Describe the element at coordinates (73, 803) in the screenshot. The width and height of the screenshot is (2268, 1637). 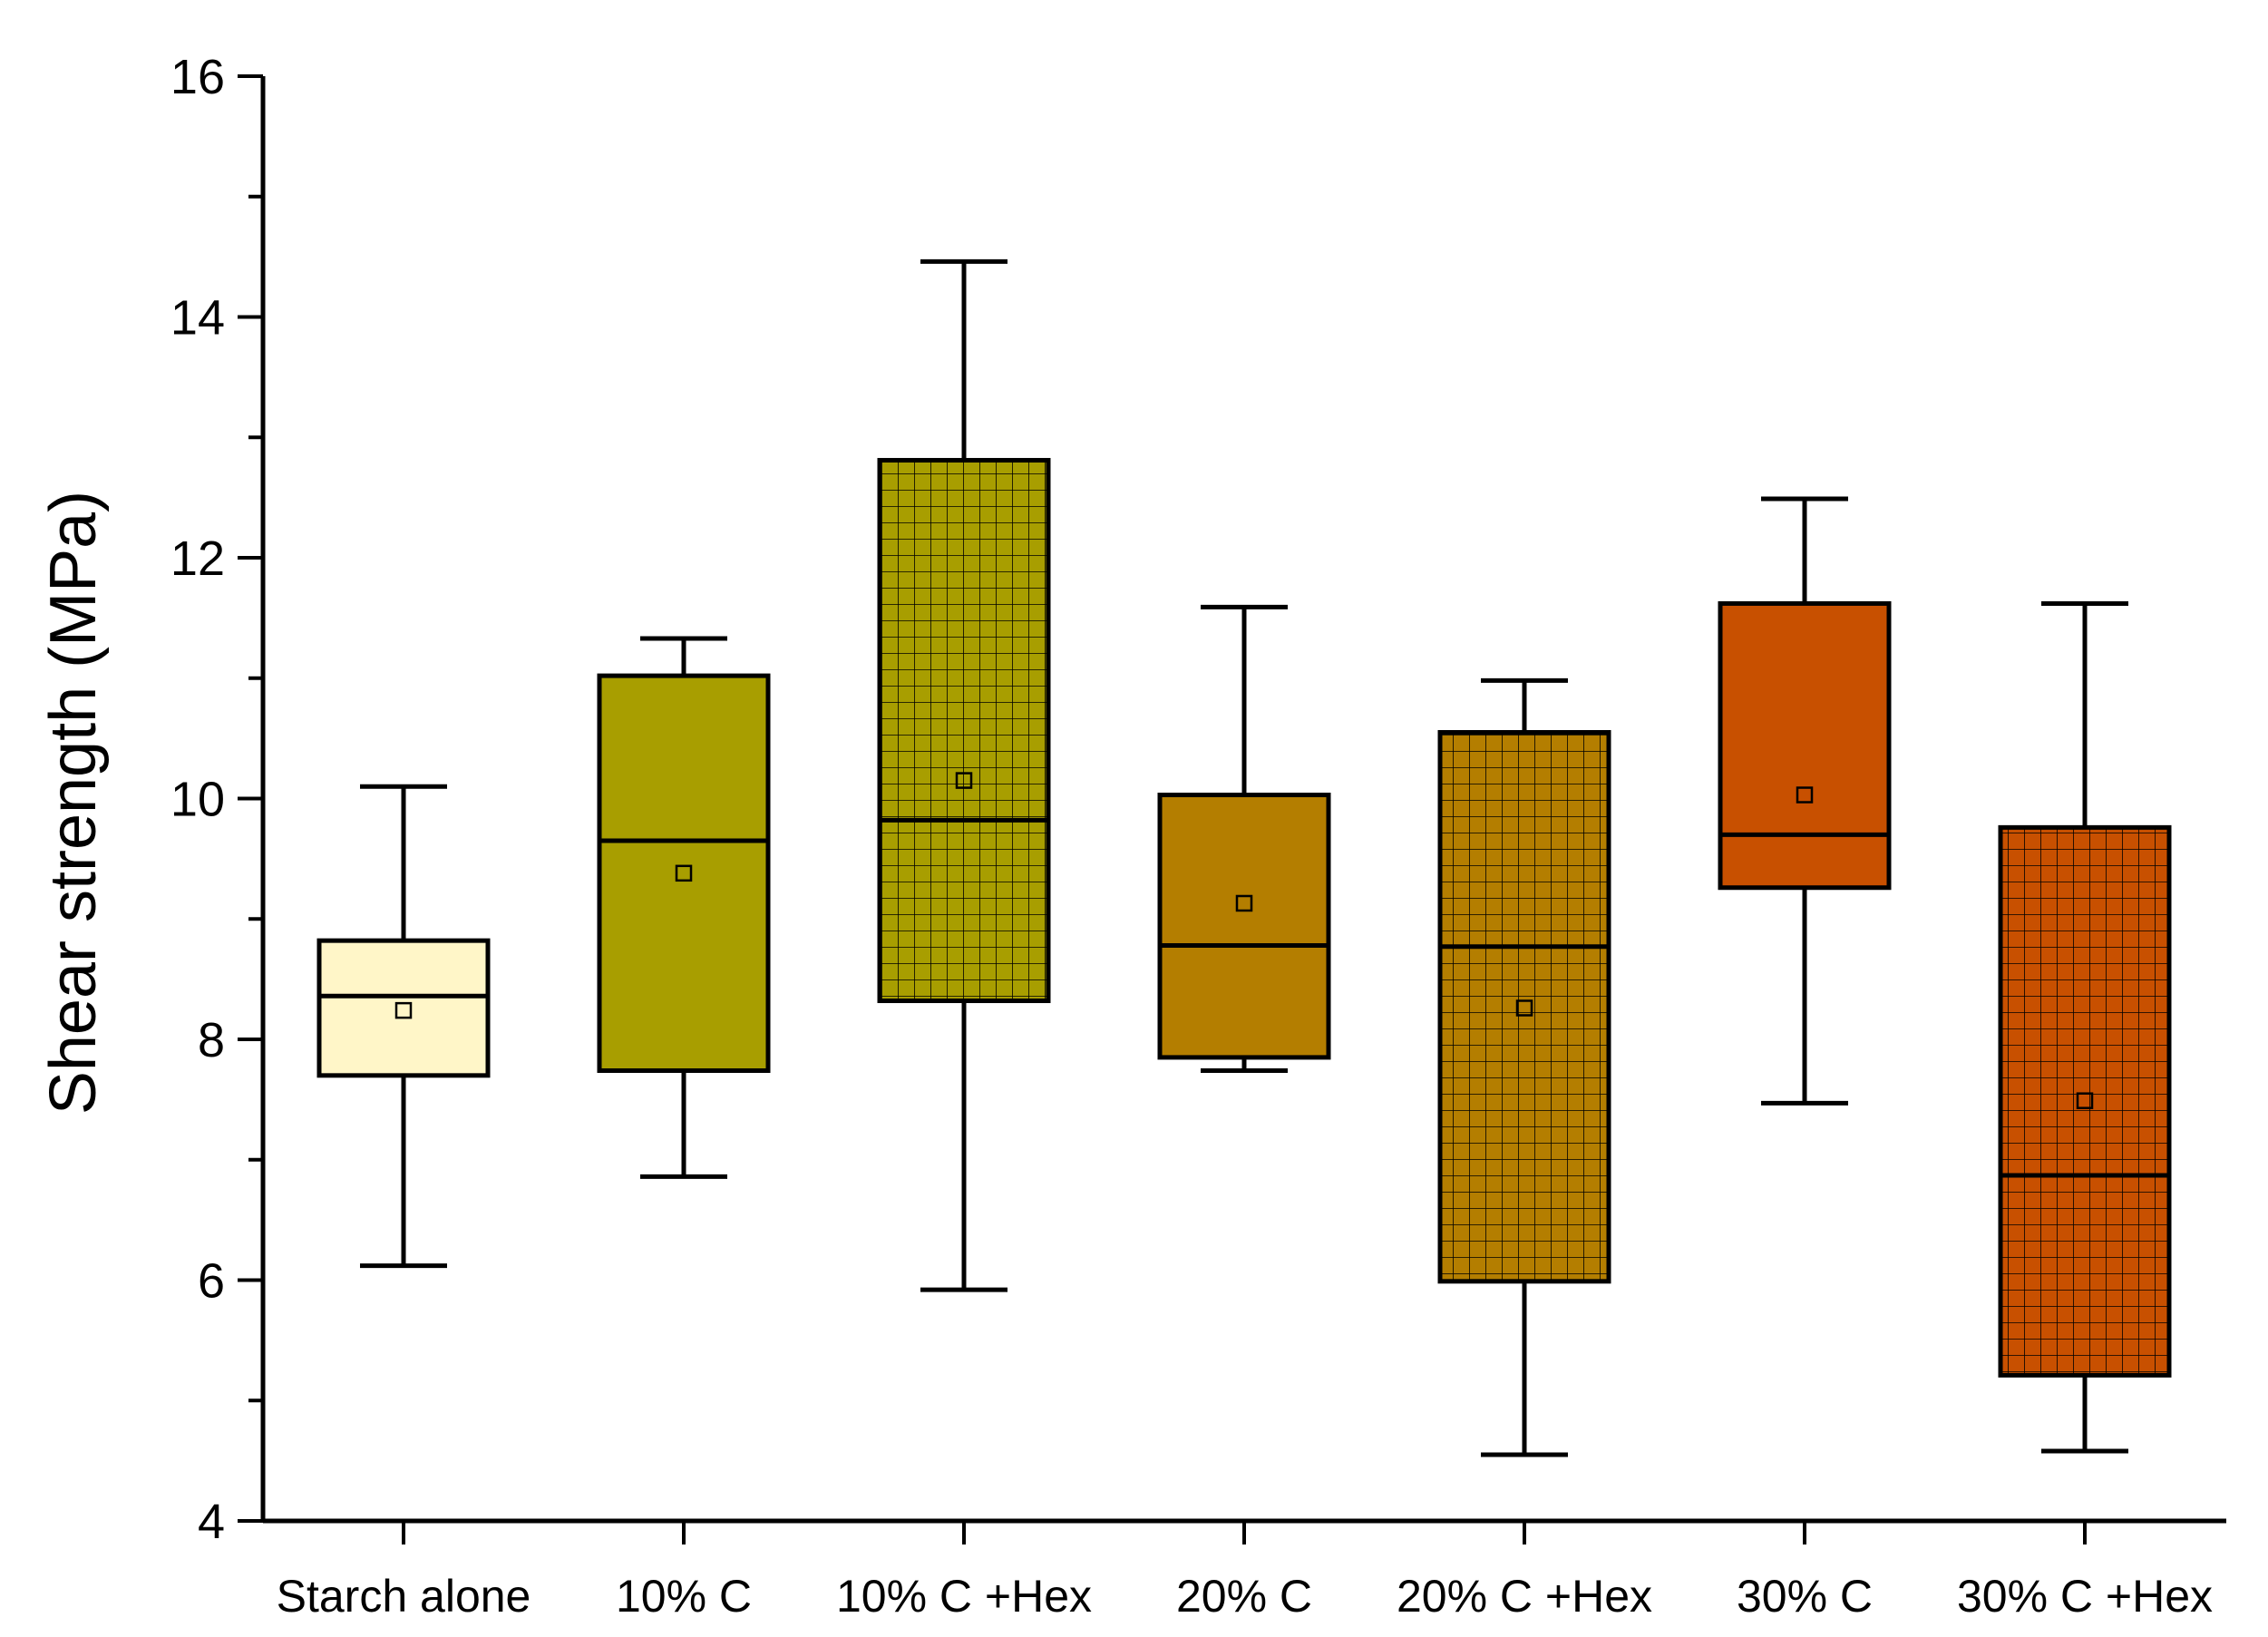
I see `y-axis-title: Shear strength (MPa)` at that location.